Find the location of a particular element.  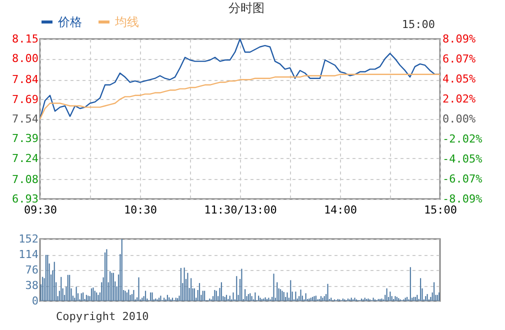

x-tick-label: 11:30/13:00 is located at coordinates (240, 210).